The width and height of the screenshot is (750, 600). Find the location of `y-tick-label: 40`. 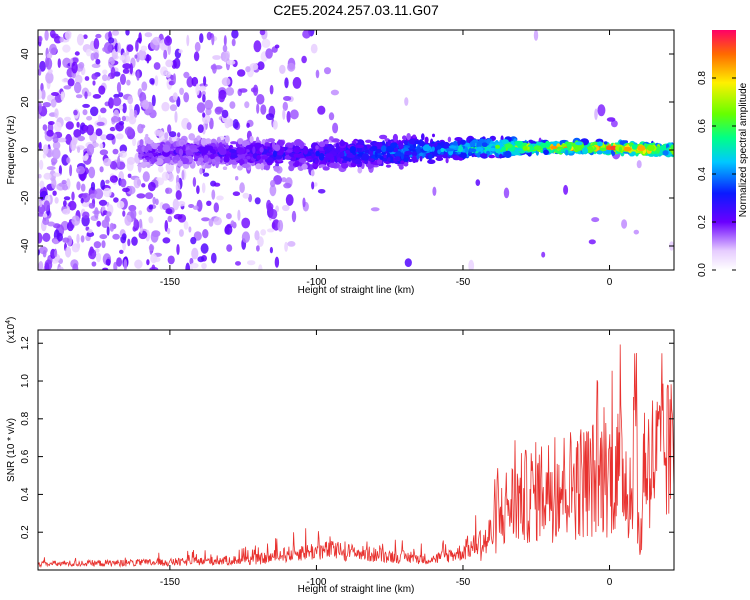

y-tick-label: 40 is located at coordinates (25, 54).